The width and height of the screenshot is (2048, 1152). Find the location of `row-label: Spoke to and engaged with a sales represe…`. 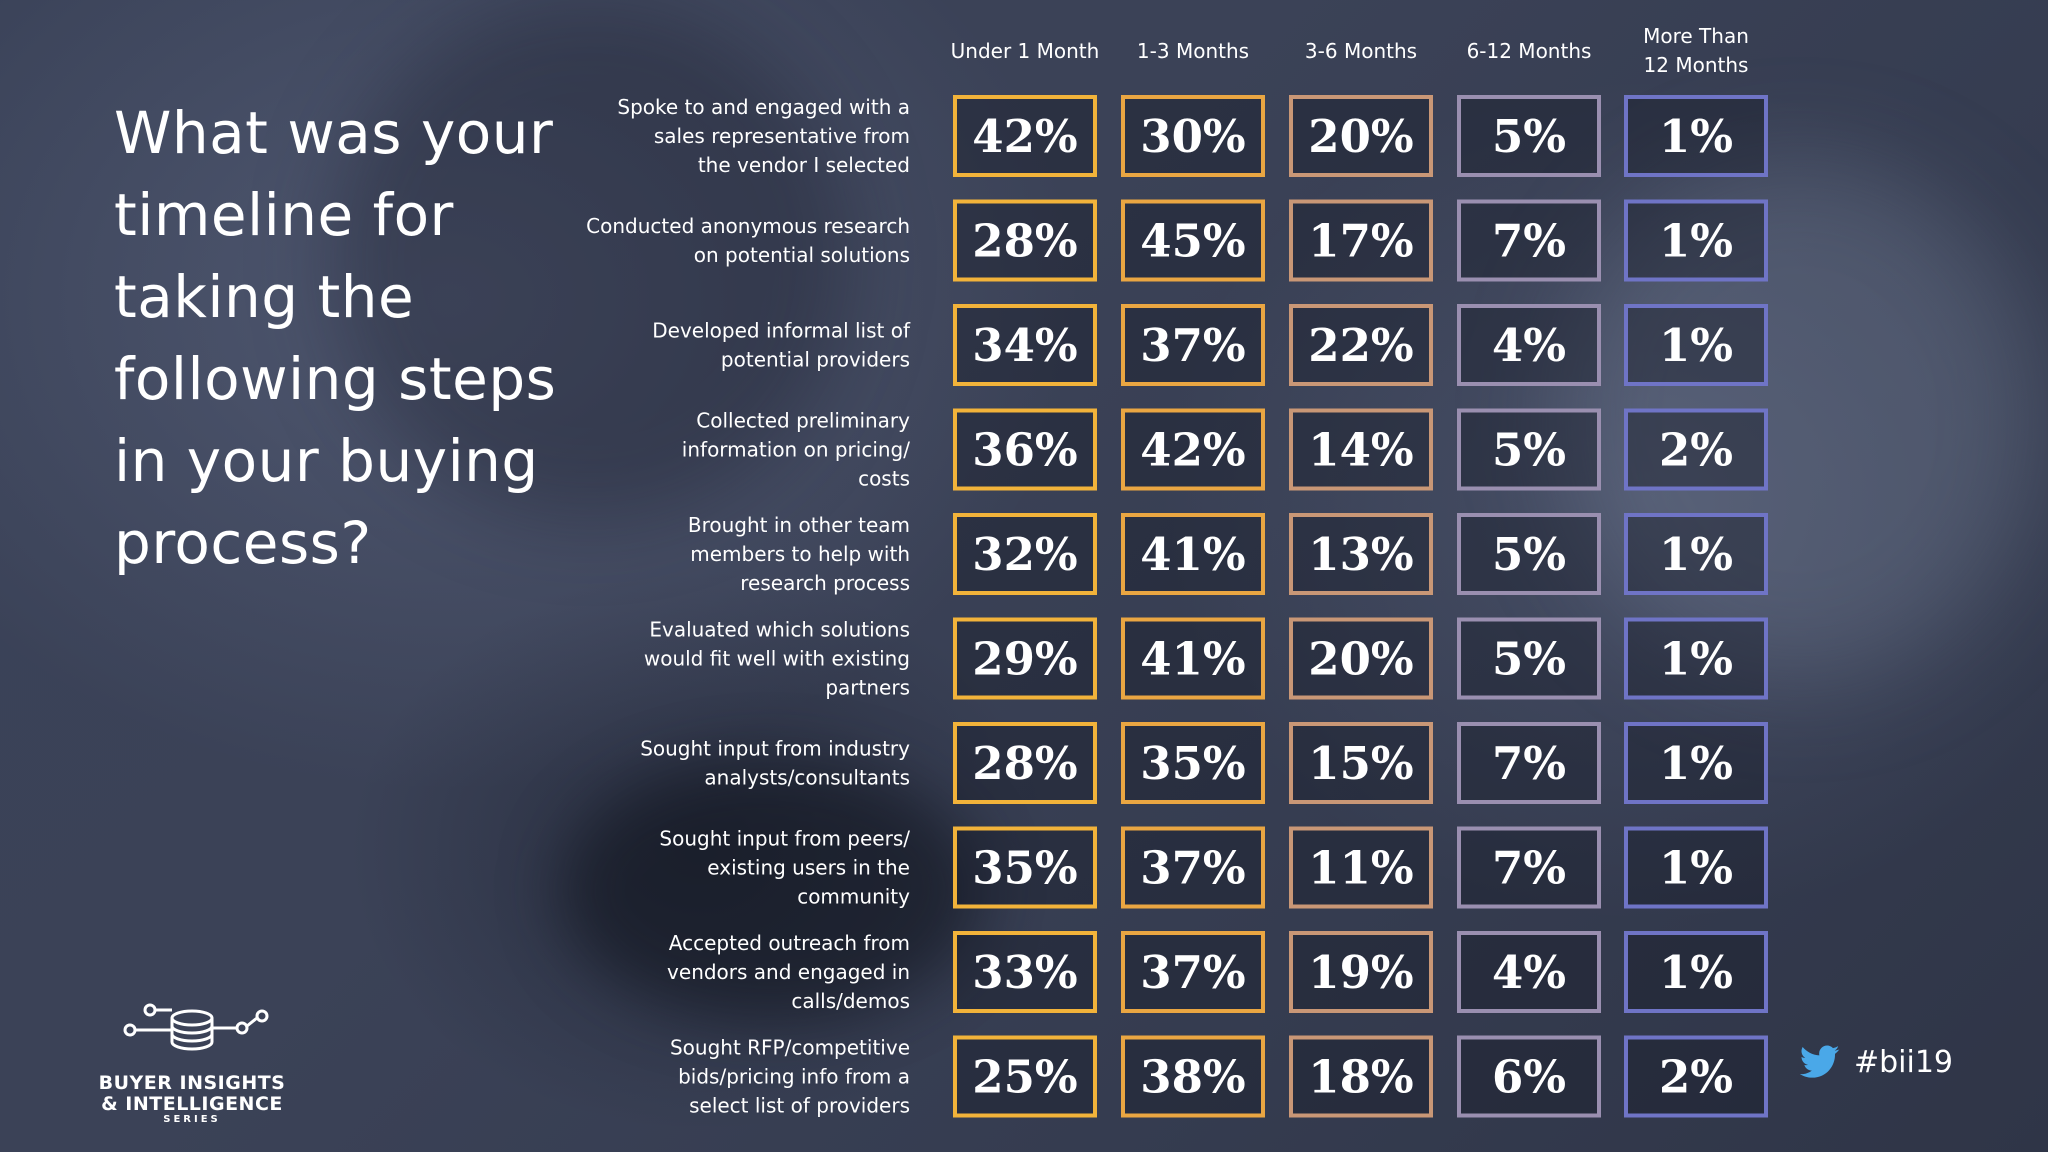

row-label: Spoke to and engaged with a sales represe… is located at coordinates (763, 136).